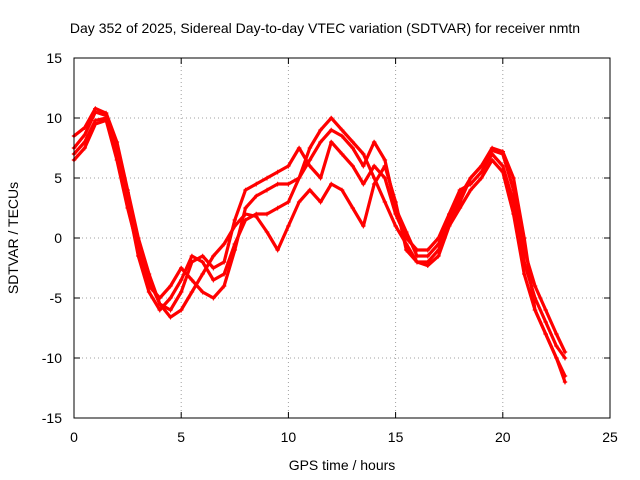 The height and width of the screenshot is (480, 640). I want to click on y-tick-label: -5, so click(56, 298).